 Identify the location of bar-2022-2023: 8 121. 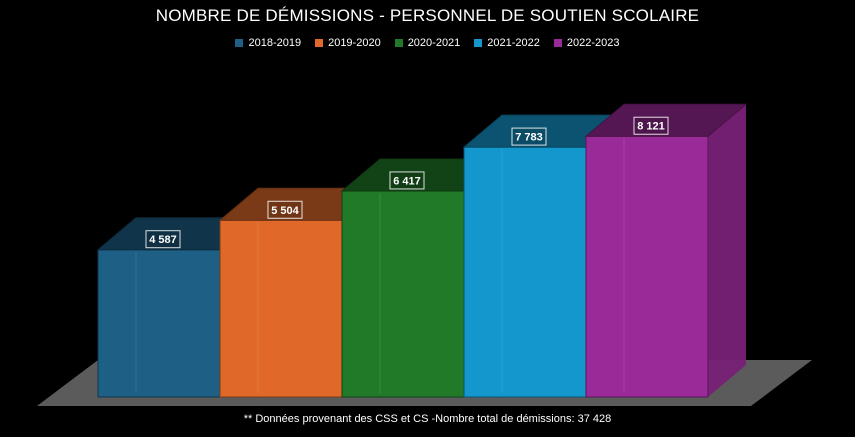
(666, 250).